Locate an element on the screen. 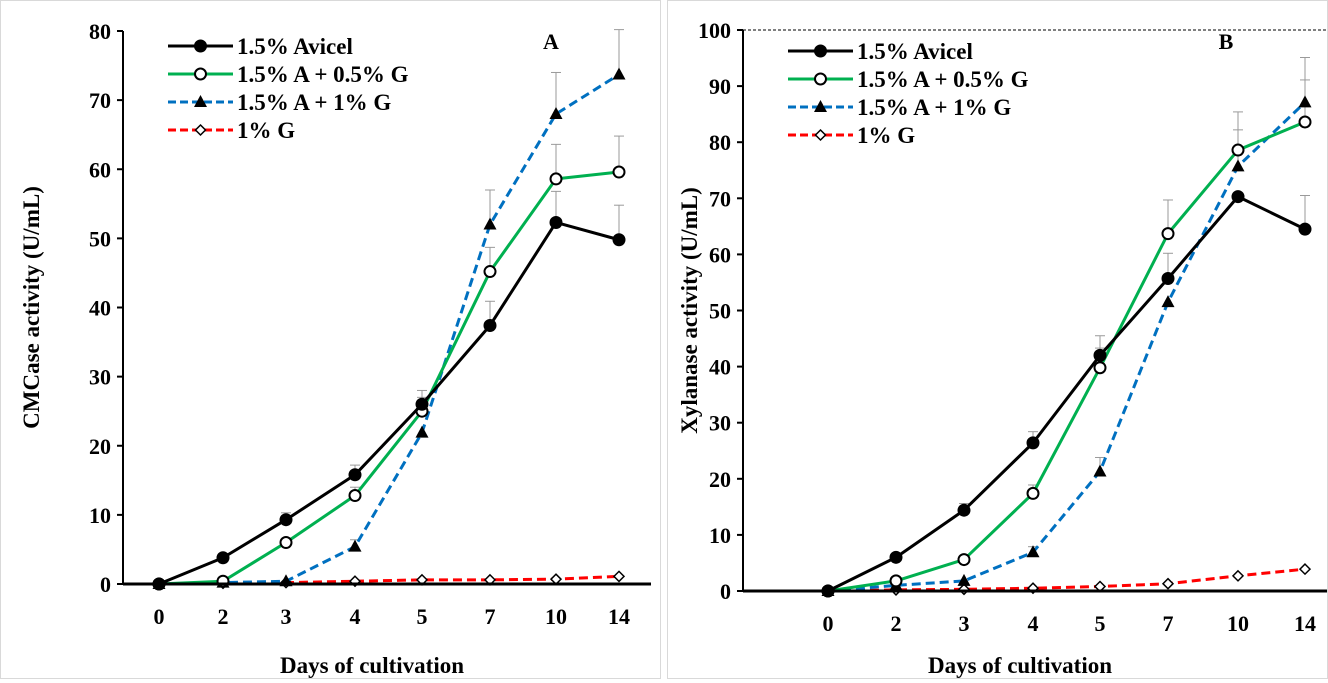 Image resolution: width=1328 pixels, height=683 pixels. y-tick-label: 90 is located at coordinates (720, 86).